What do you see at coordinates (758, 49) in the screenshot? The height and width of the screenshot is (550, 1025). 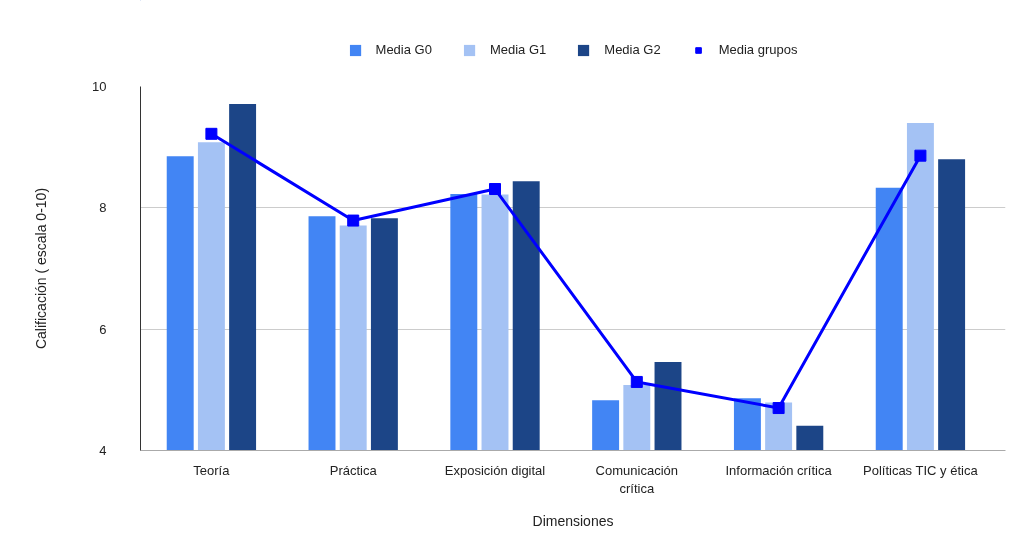 I see `legend-label: Media grupos` at bounding box center [758, 49].